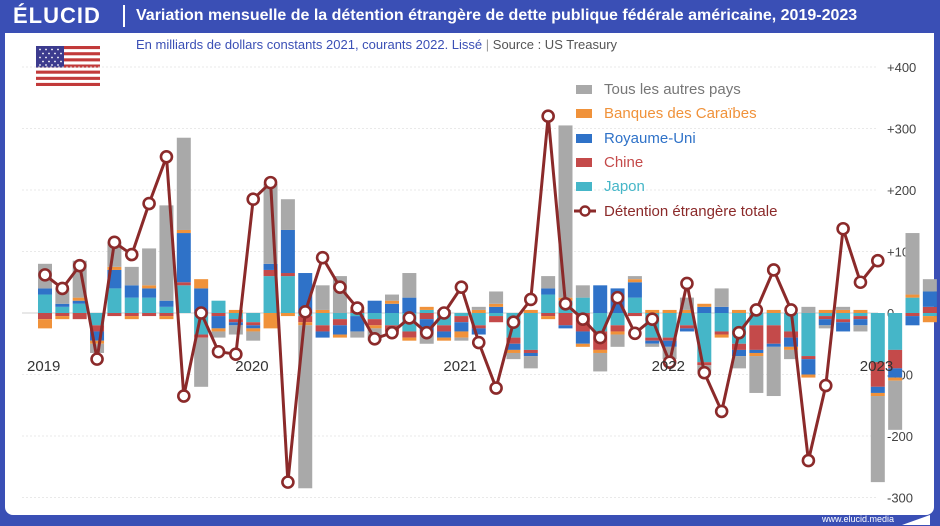 The image size is (940, 526). What do you see at coordinates (857, 519) in the screenshot?
I see `footer-url: www.elucid.media` at bounding box center [857, 519].